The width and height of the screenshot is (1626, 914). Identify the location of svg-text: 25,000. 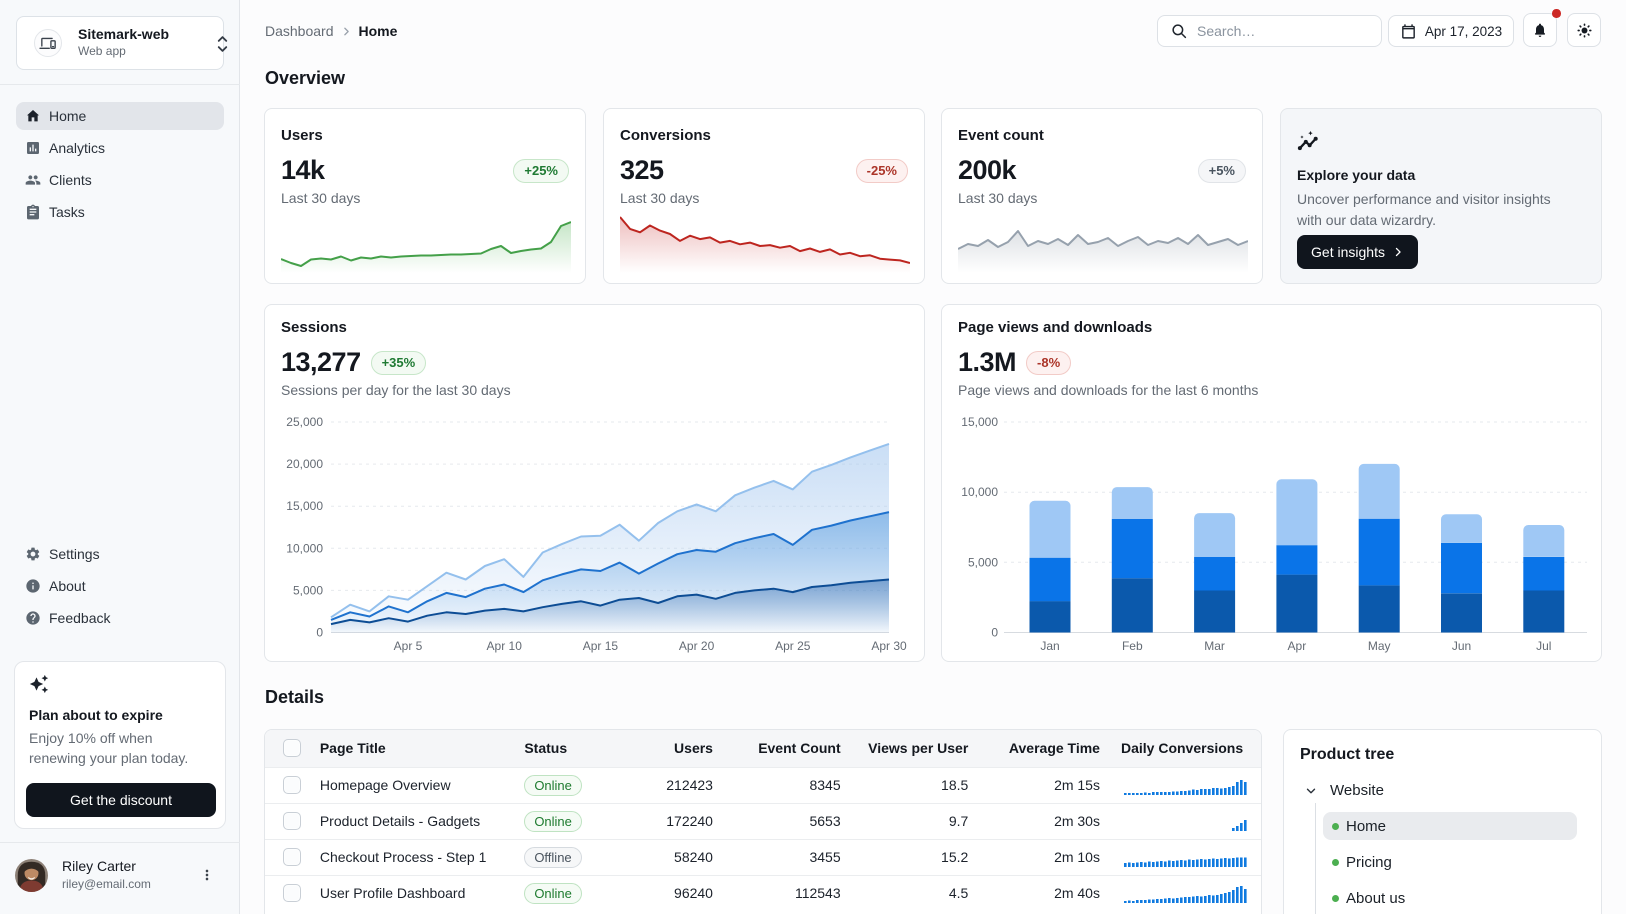
(304, 422).